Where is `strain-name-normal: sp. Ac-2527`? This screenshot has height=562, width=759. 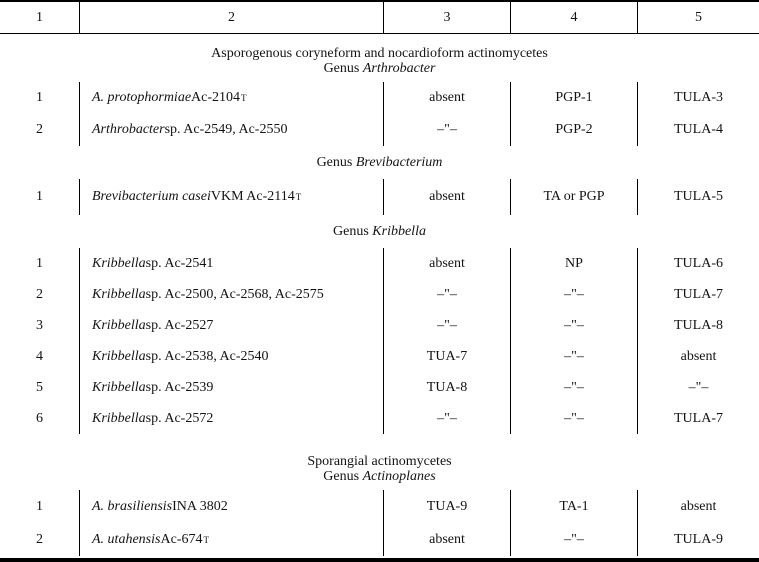 strain-name-normal: sp. Ac-2527 is located at coordinates (179, 325).